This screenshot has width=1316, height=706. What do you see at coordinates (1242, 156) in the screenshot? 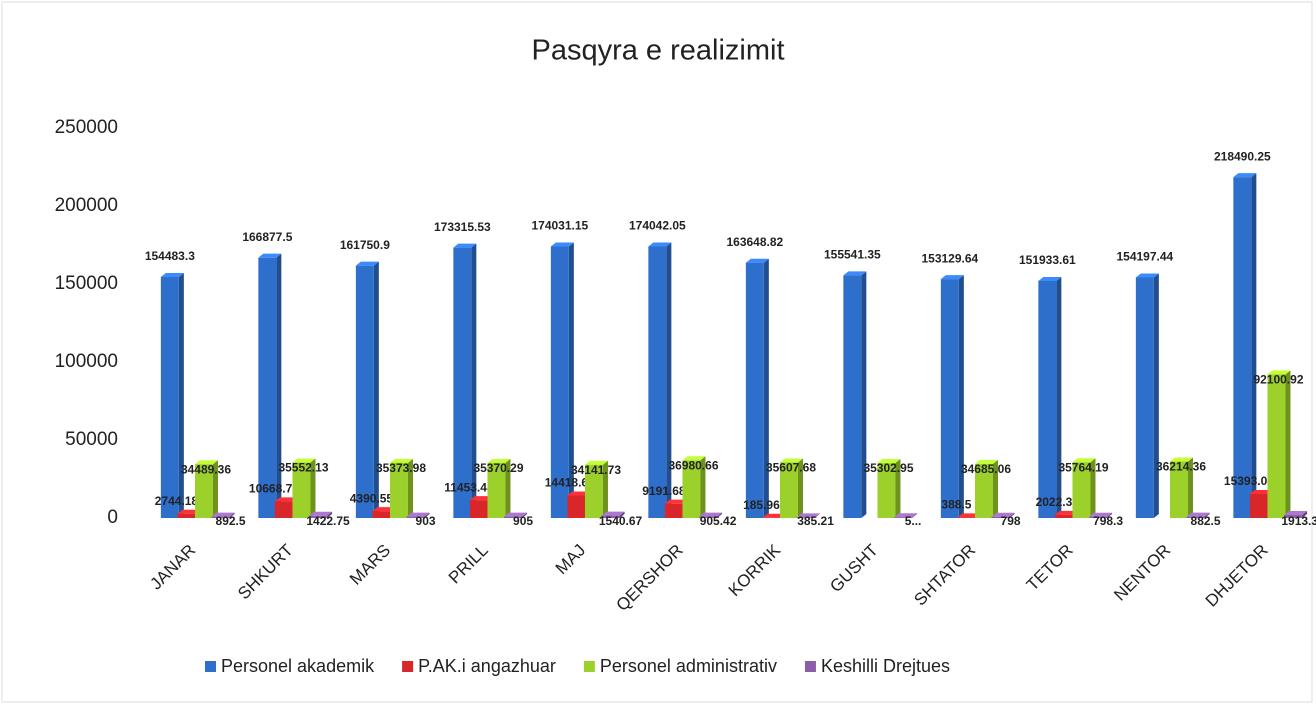
I see `data-label: 218490.25` at bounding box center [1242, 156].